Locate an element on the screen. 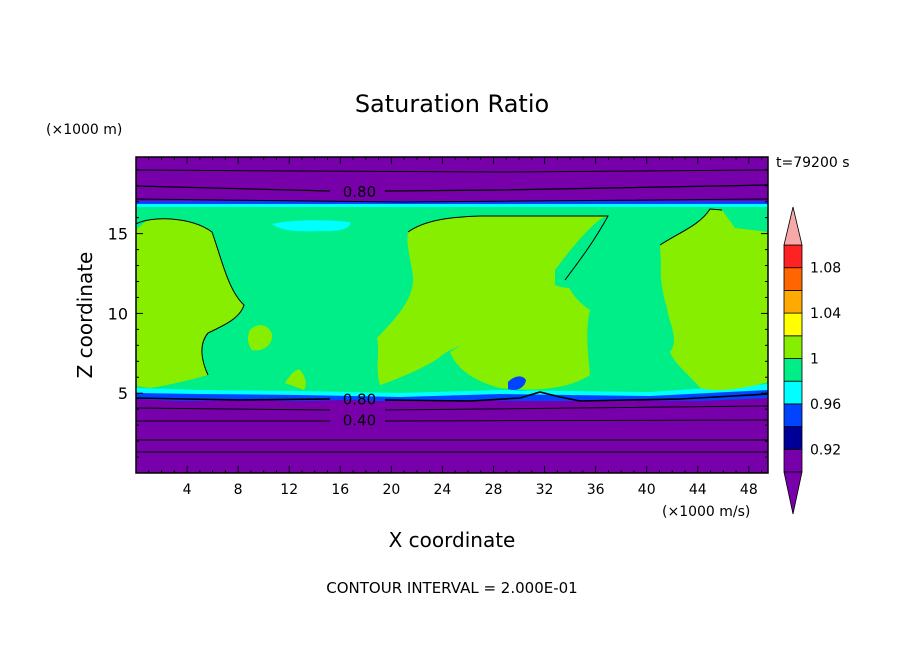 The width and height of the screenshot is (904, 654). x-axis-label: X coordinate is located at coordinates (452, 540).